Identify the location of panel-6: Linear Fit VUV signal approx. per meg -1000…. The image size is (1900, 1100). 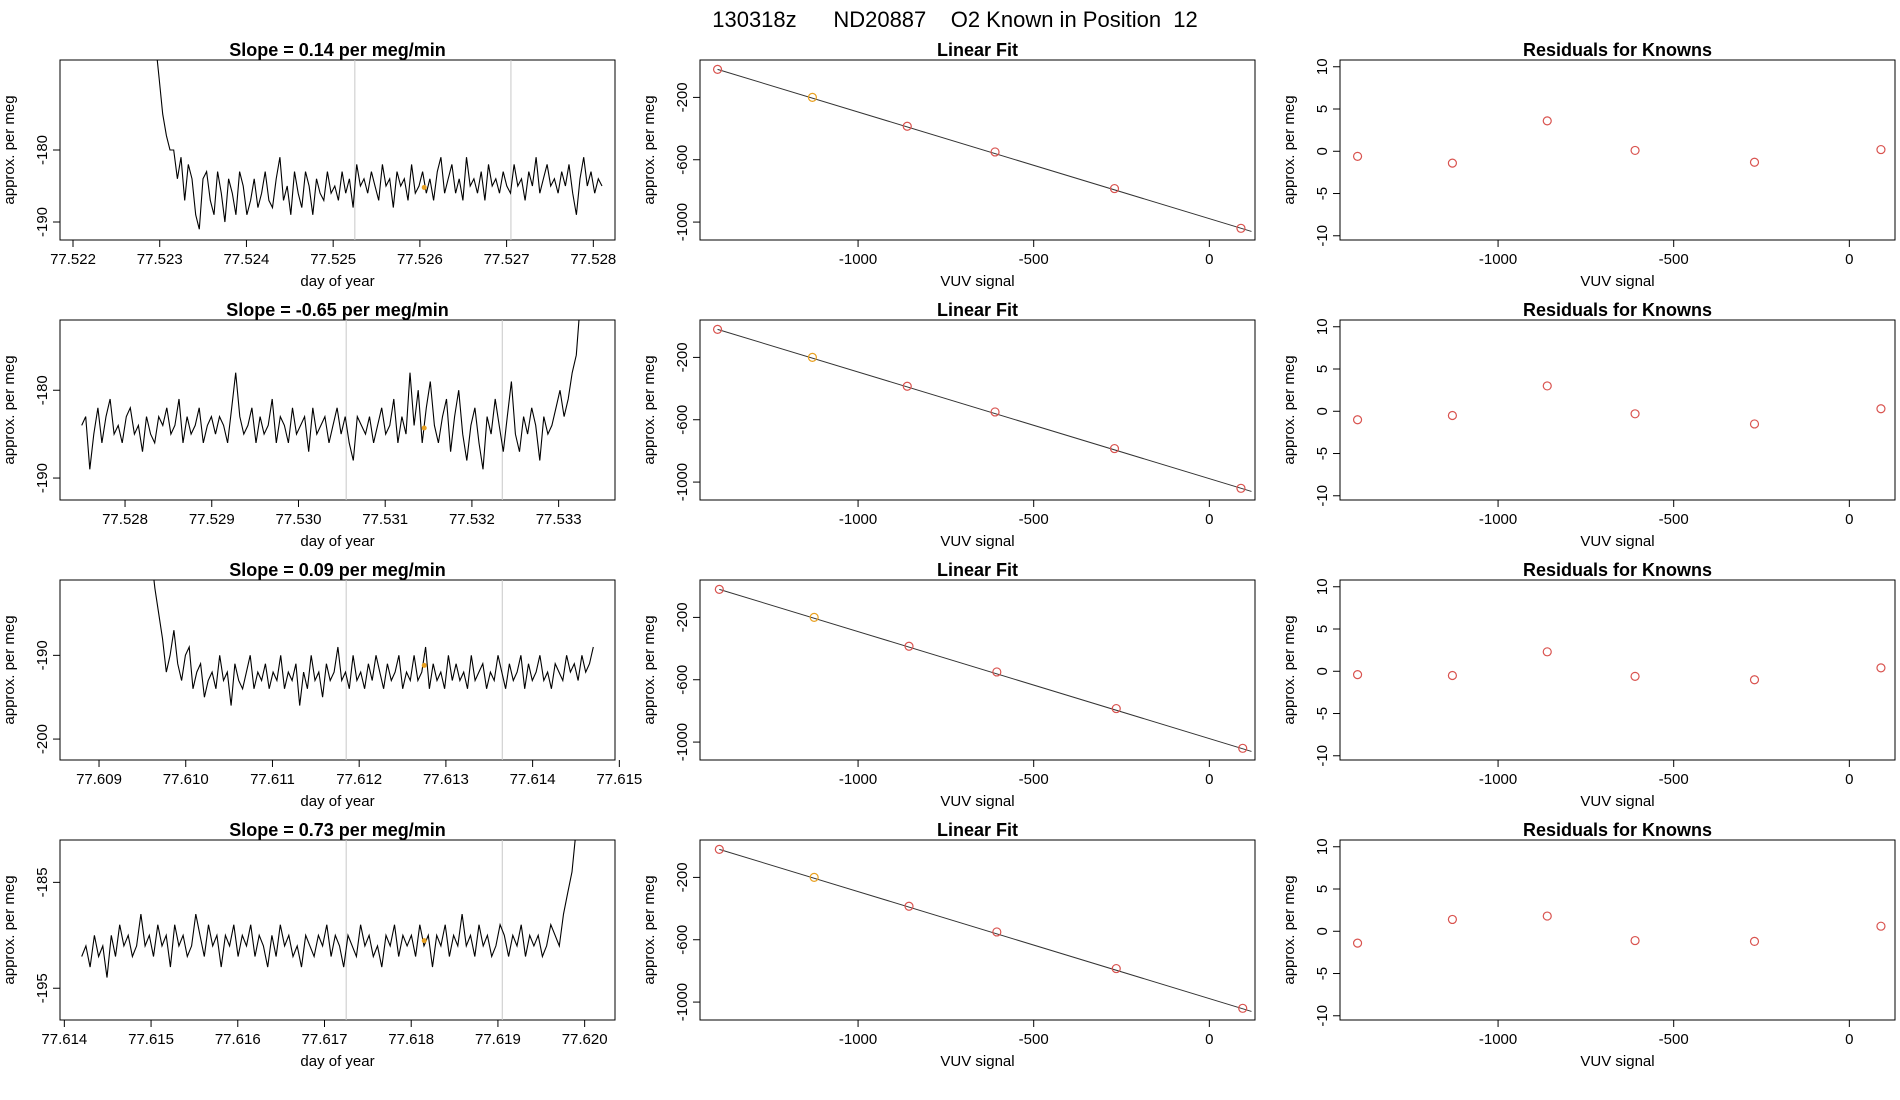
(948, 425).